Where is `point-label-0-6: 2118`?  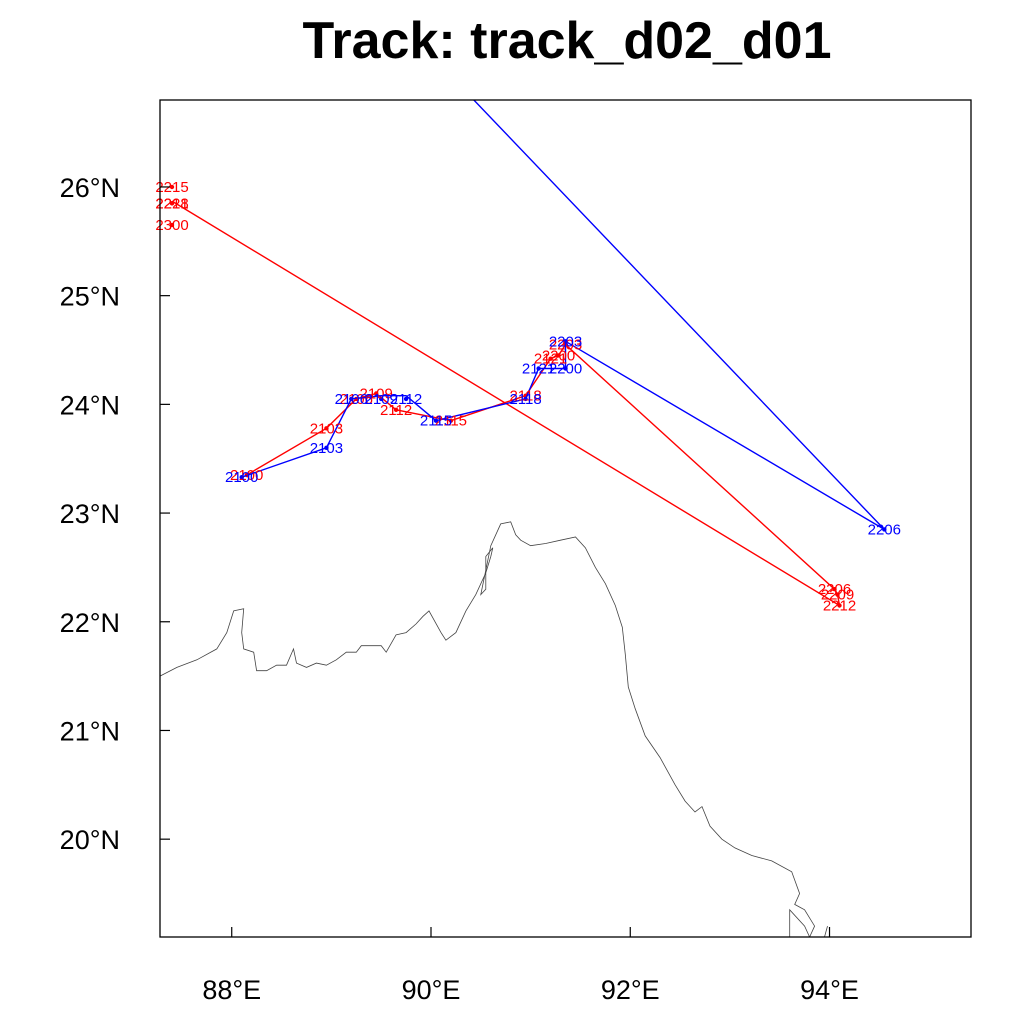 point-label-0-6: 2118 is located at coordinates (525, 396).